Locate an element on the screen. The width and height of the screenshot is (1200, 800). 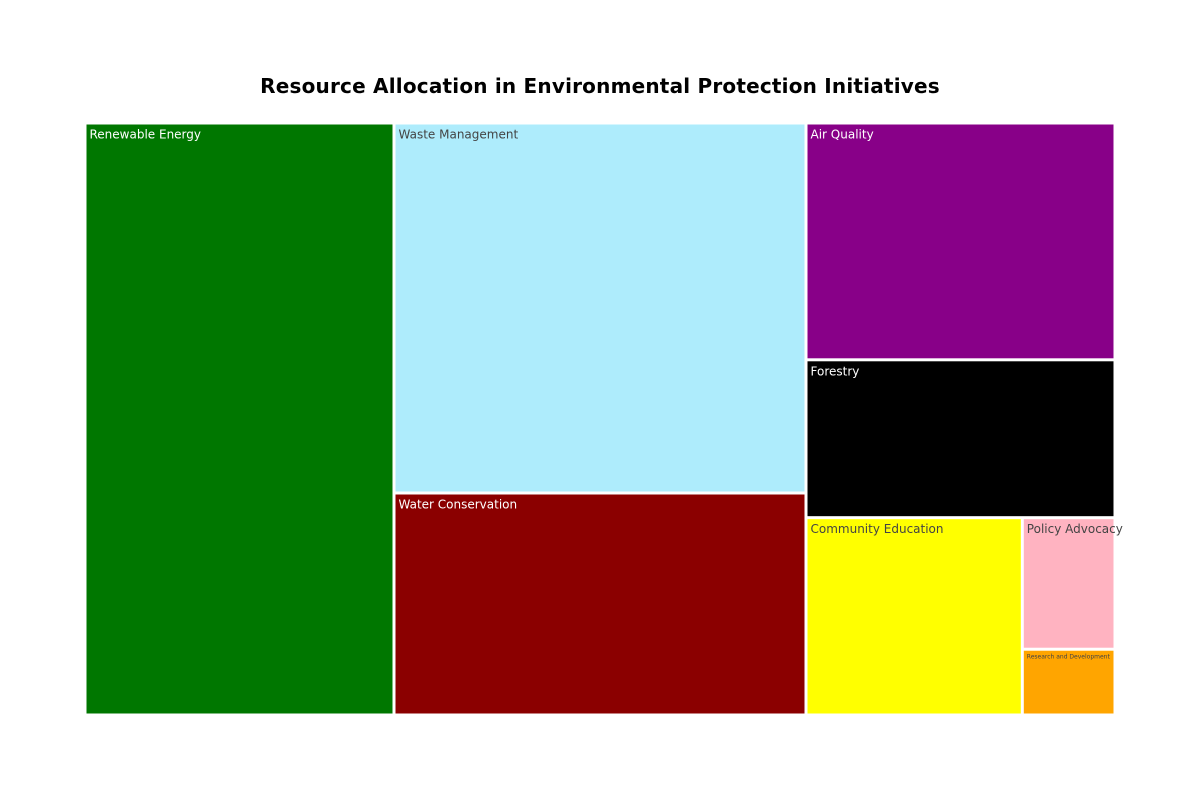
tile-research-and-development: Research and Development is located at coordinates (1068, 682).